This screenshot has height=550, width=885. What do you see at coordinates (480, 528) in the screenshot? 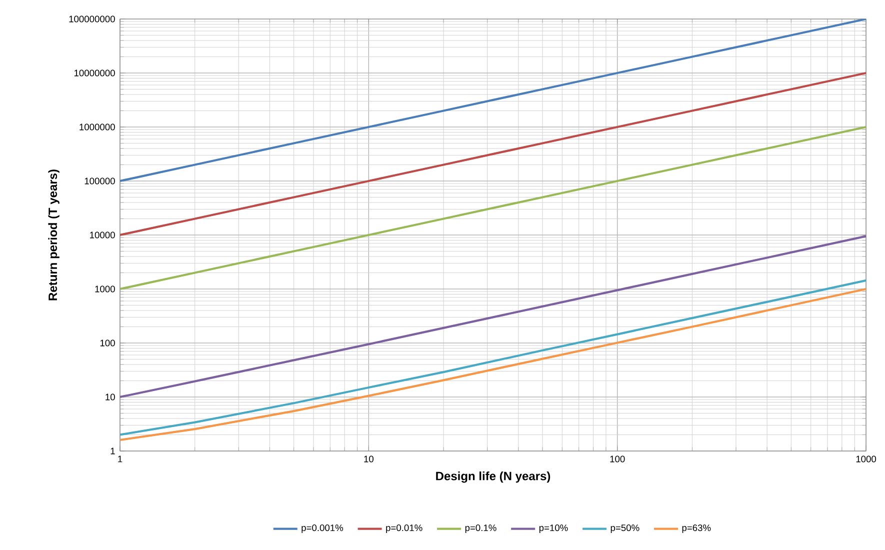
I see `legend-label: p=0.1%` at bounding box center [480, 528].